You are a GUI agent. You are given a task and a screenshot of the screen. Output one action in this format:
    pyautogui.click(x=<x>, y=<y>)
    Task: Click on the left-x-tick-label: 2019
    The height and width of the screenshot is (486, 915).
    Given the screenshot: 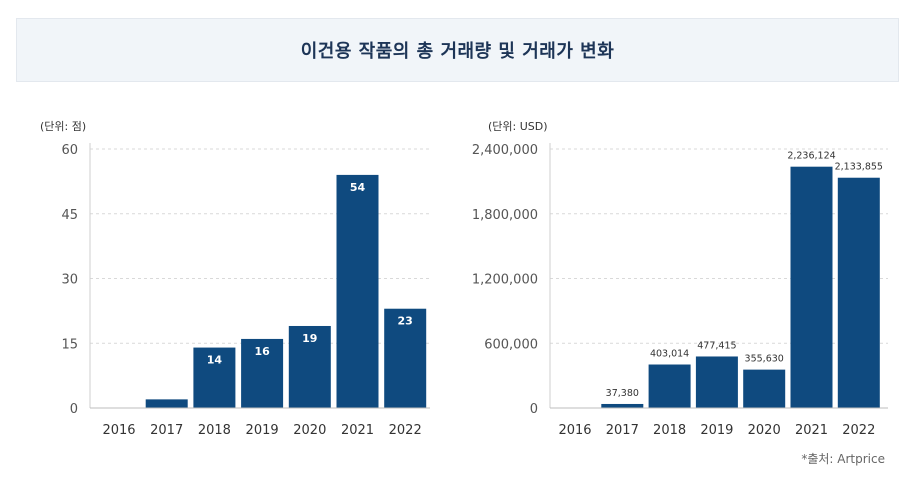 What is the action you would take?
    pyautogui.click(x=262, y=430)
    